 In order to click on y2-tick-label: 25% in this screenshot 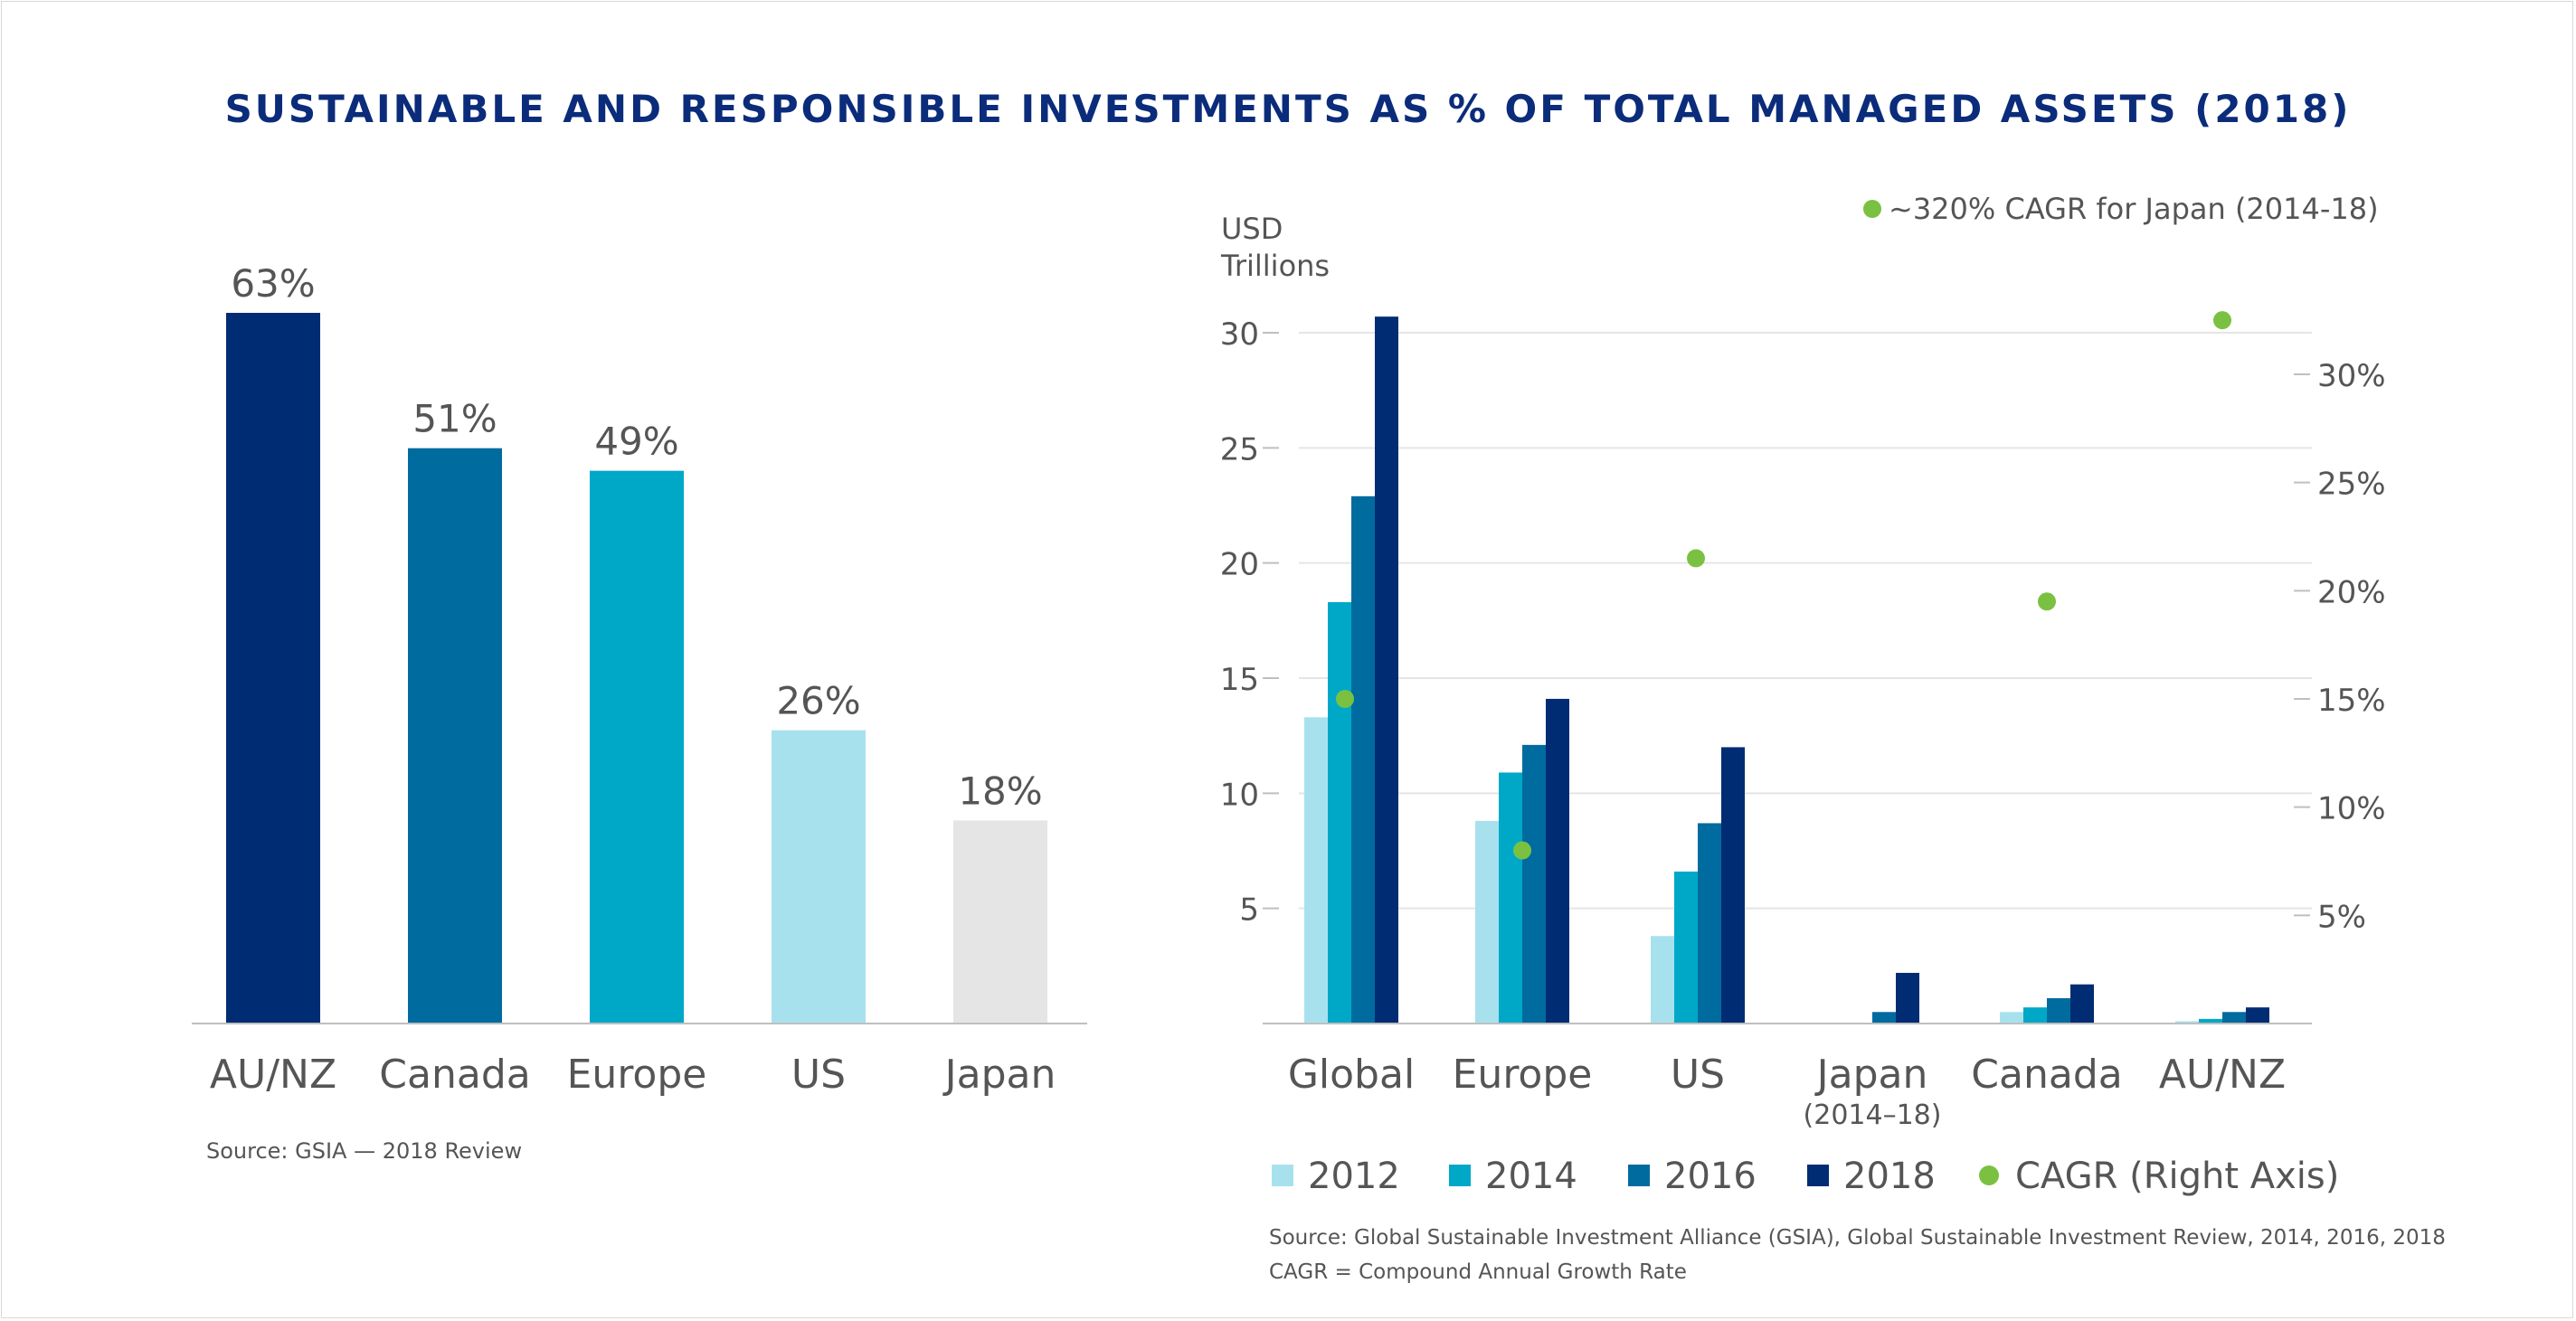, I will do `click(2351, 485)`.